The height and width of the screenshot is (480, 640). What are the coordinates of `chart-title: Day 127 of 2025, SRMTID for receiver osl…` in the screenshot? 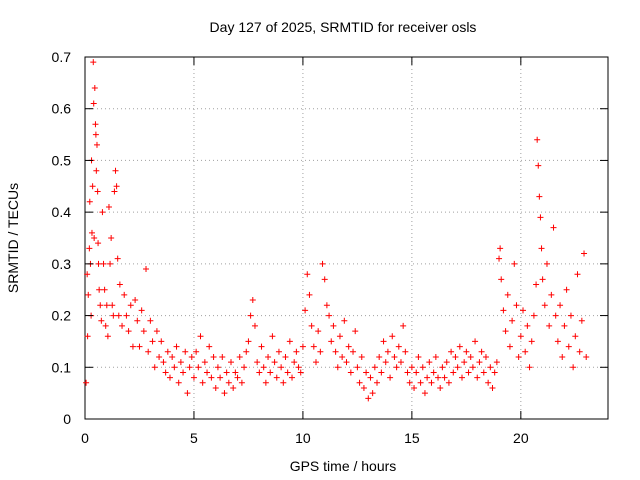 It's located at (343, 27).